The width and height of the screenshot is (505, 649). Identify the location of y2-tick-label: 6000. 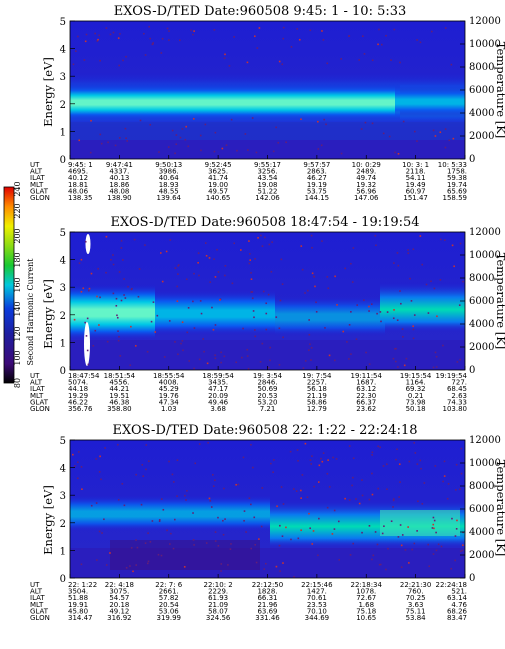
(481, 90).